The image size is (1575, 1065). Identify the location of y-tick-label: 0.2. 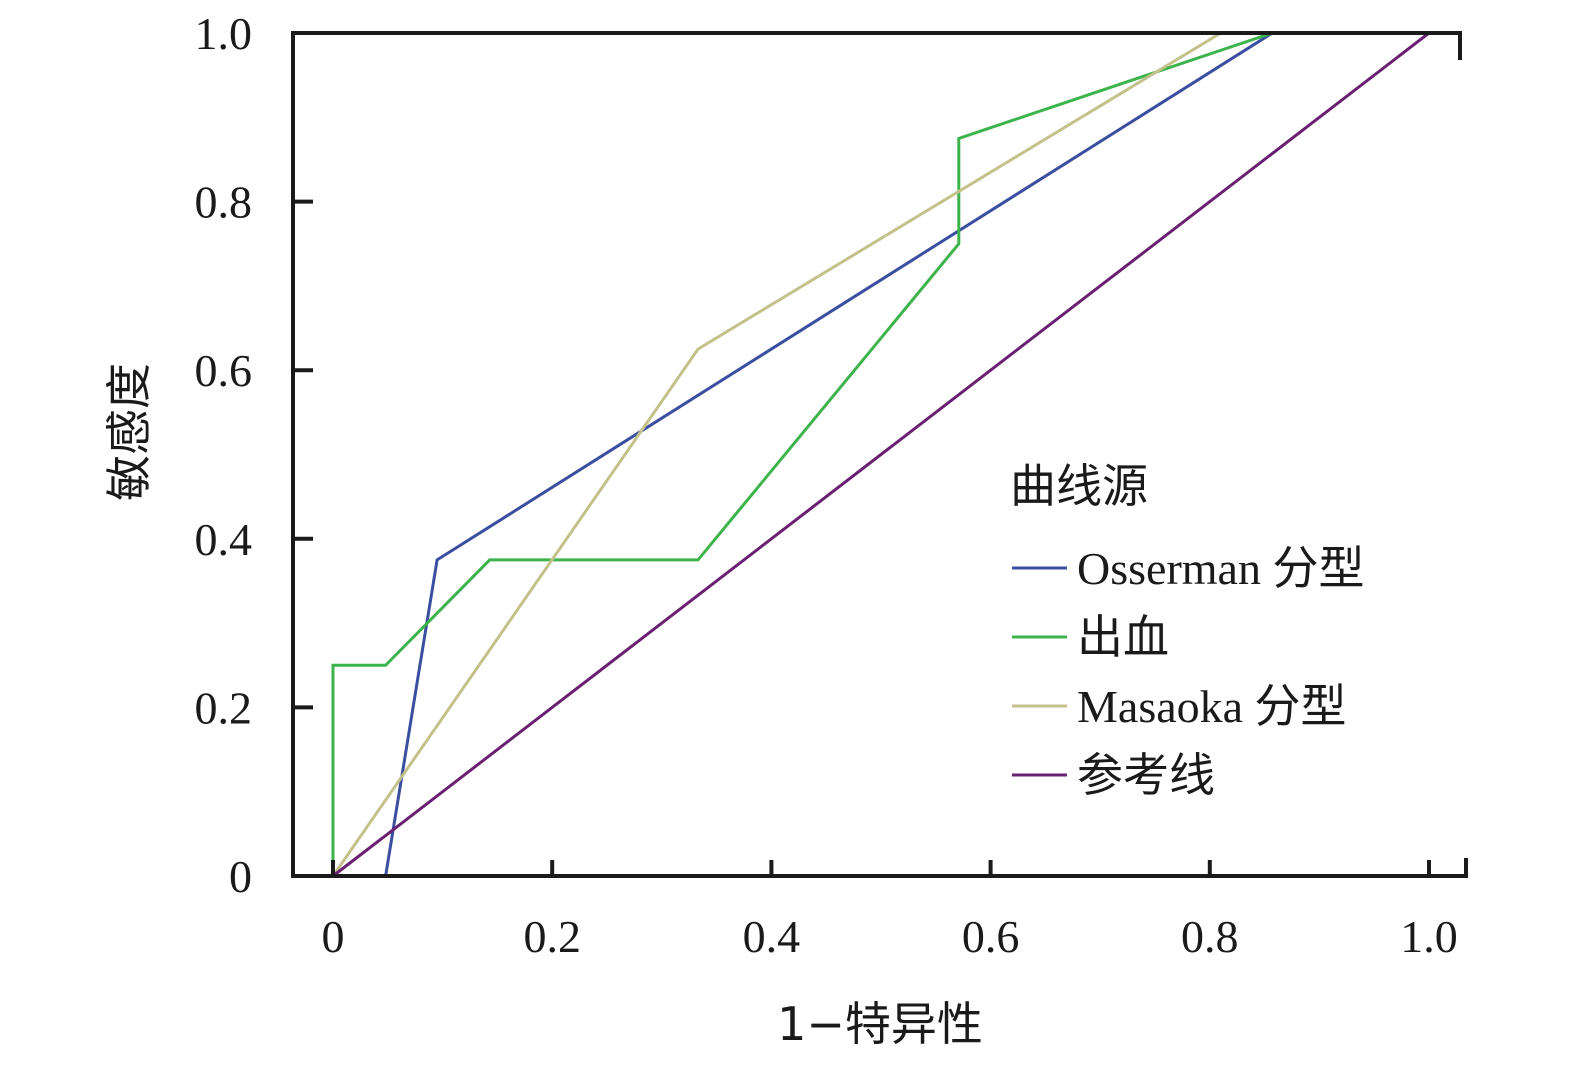
(224, 707).